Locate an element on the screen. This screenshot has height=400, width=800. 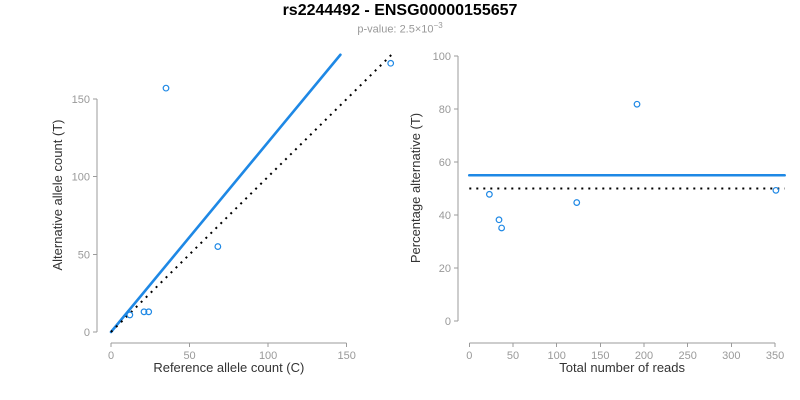
data-points is located at coordinates (632, 166).